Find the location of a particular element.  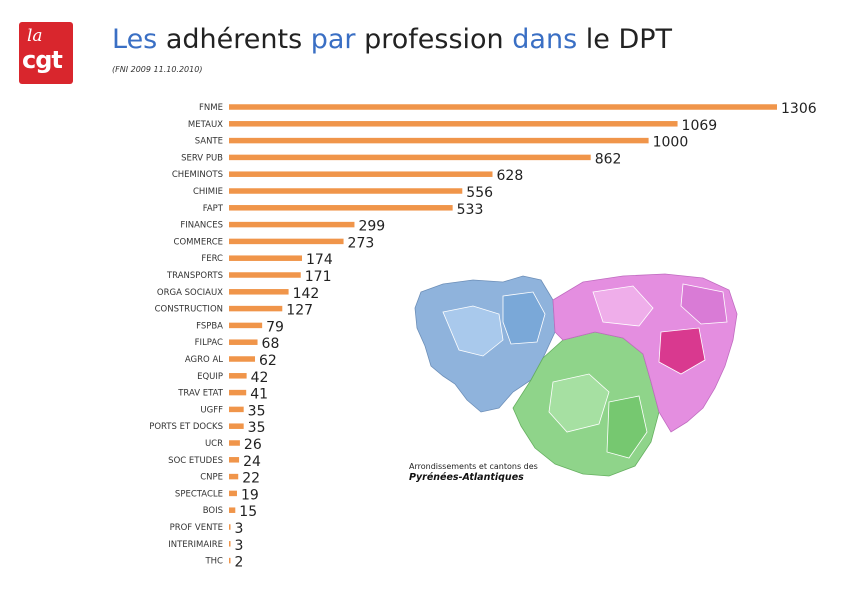

title-word-dpt: le DPT is located at coordinates (629, 39).